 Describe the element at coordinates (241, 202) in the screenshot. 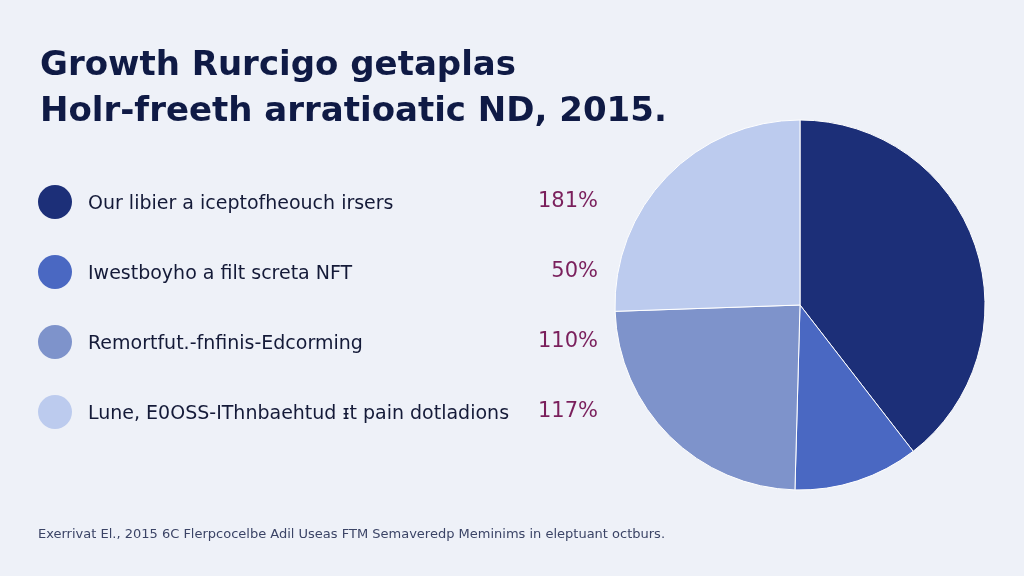

I see `legend-label: Our libier a iceptofheouch irsers` at that location.